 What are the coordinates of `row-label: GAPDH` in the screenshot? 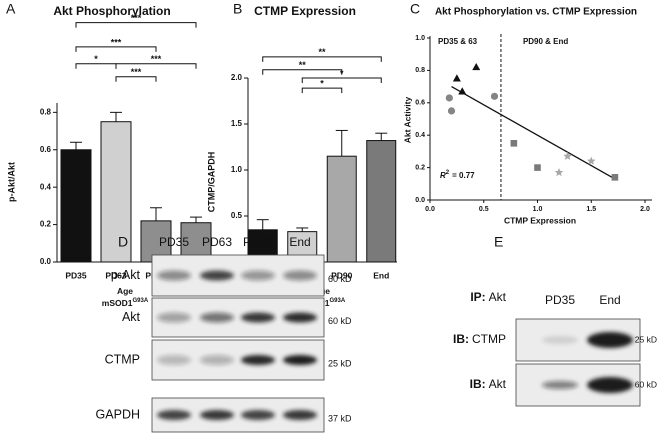 It's located at (118, 414).